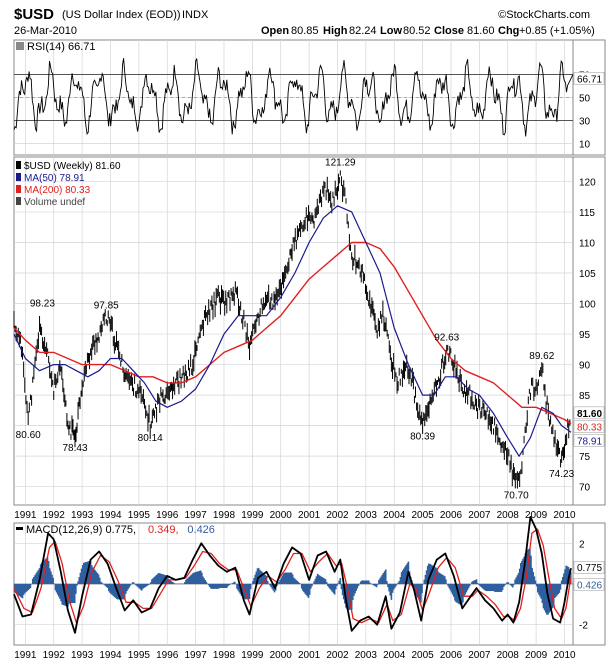  What do you see at coordinates (589, 568) in the screenshot?
I see `macd-last-badge: 0.775` at bounding box center [589, 568].